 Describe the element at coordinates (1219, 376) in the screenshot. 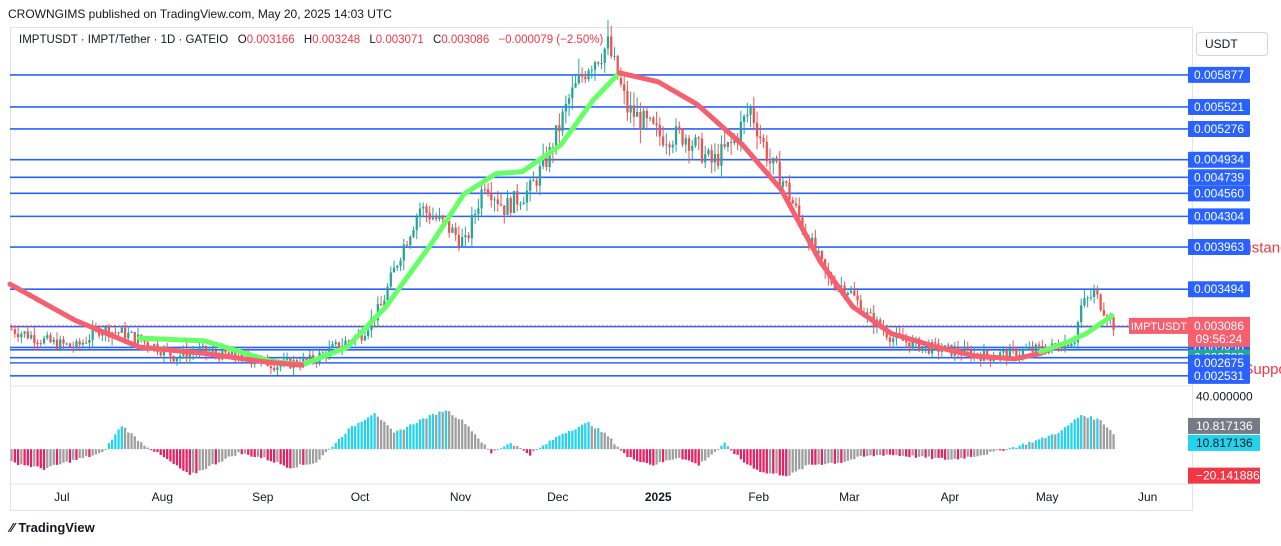

I see `price-axis-label-14: 0.002531` at that location.